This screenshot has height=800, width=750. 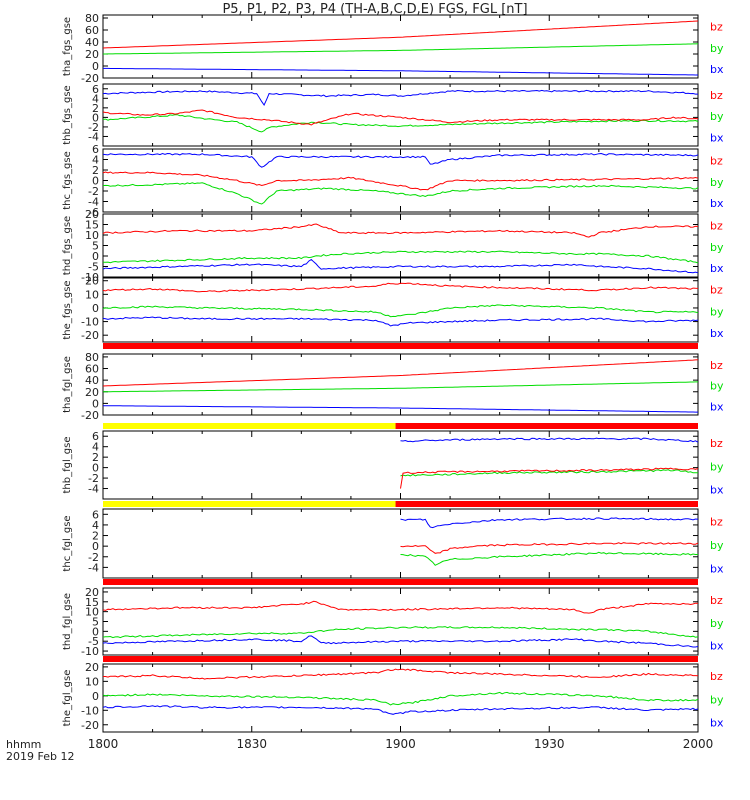 What do you see at coordinates (103, 744) in the screenshot?
I see `x-tick-label: 1800` at bounding box center [103, 744].